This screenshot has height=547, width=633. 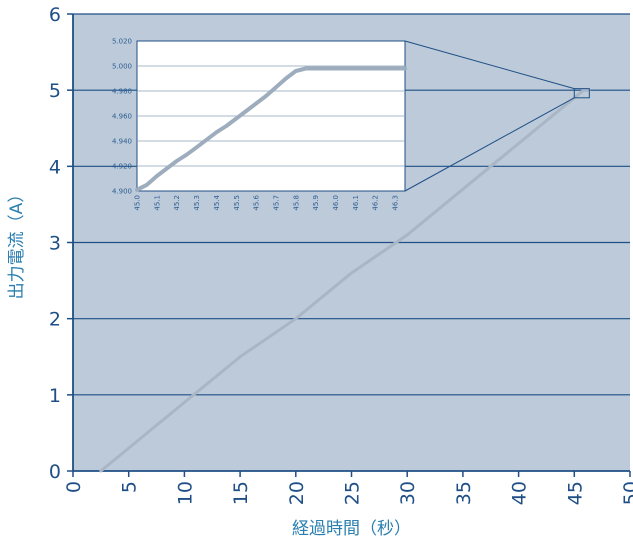 I want to click on y-tick-label: 1, so click(x=55, y=396).